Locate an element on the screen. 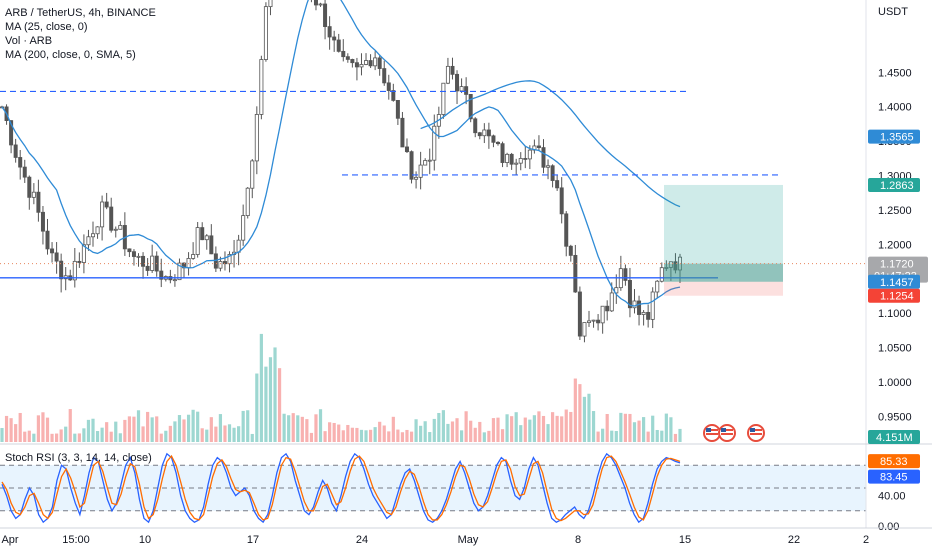  time-axis: Apr 15:00 10 17 24 May 8 15 22 2 is located at coordinates (435, 540).